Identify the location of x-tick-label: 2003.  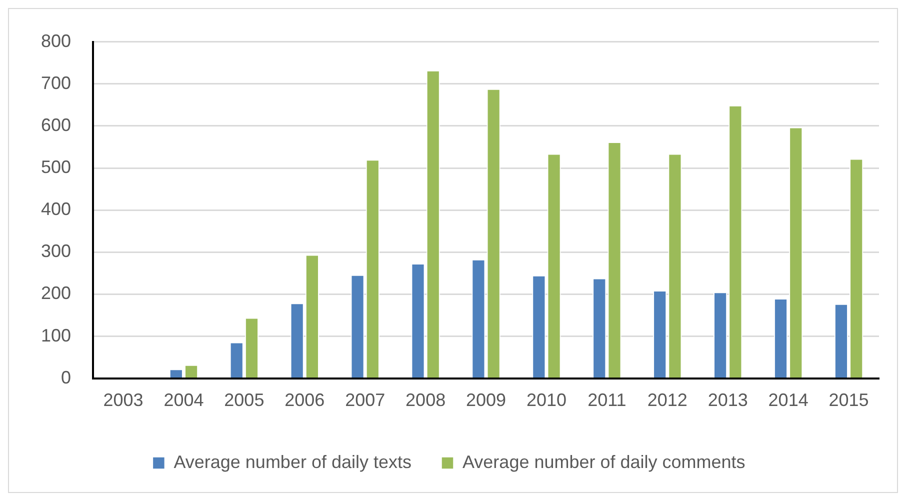
(123, 400).